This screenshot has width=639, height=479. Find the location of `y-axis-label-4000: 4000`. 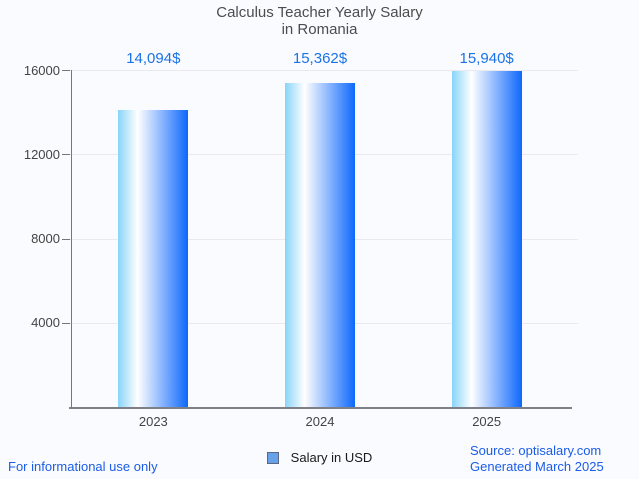

y-axis-label-4000: 4000 is located at coordinates (45, 323).